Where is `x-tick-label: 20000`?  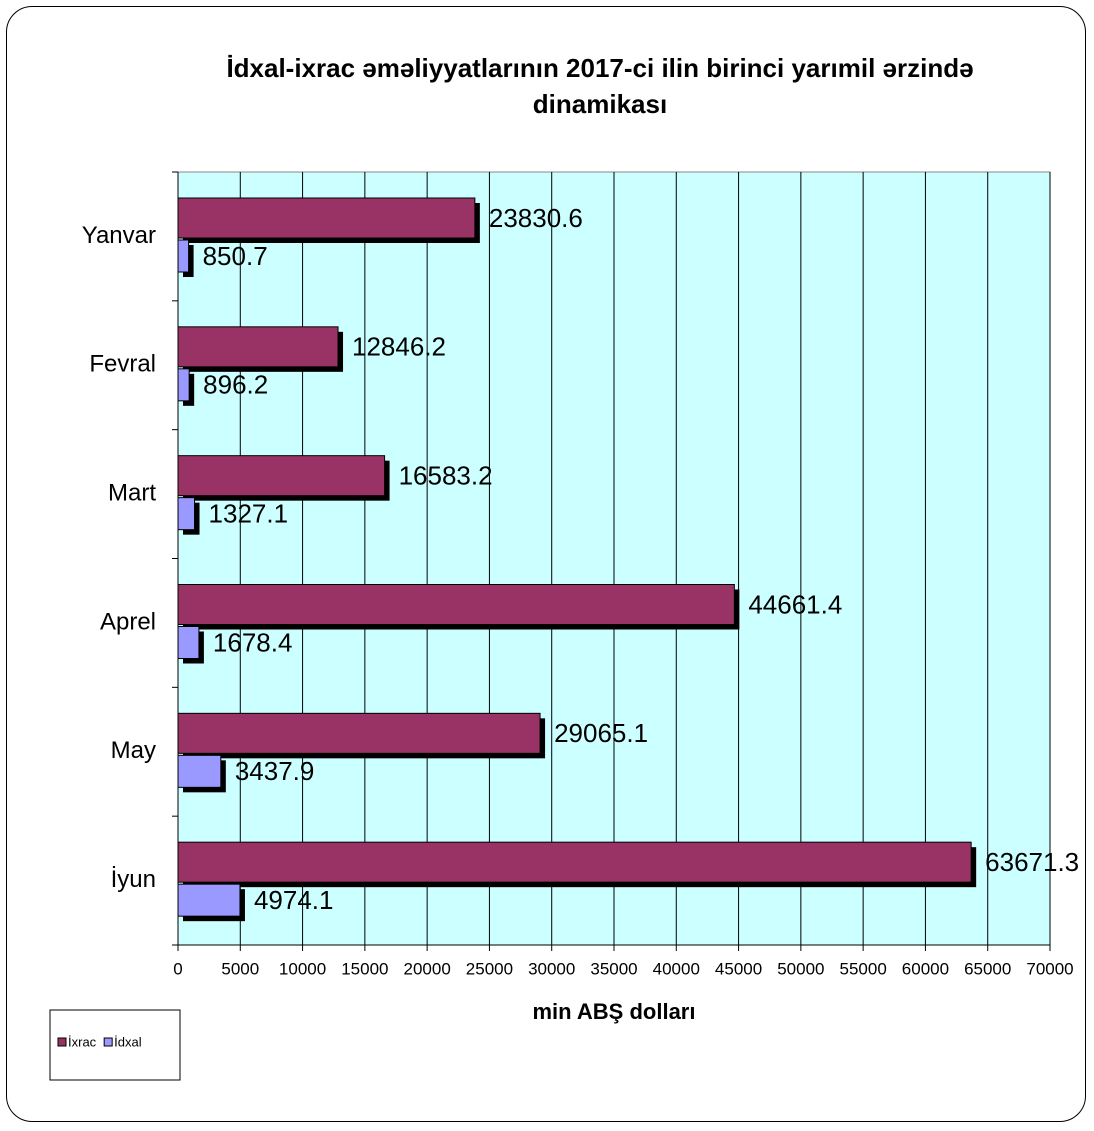 x-tick-label: 20000 is located at coordinates (427, 968).